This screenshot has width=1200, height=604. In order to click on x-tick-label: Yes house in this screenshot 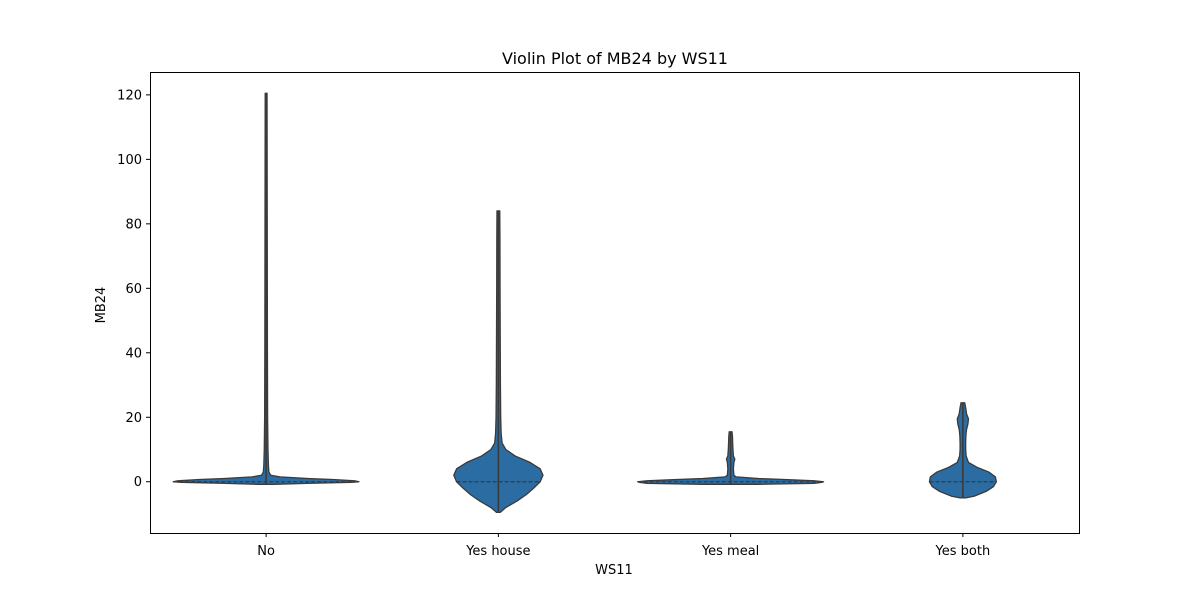, I will do `click(497, 551)`.